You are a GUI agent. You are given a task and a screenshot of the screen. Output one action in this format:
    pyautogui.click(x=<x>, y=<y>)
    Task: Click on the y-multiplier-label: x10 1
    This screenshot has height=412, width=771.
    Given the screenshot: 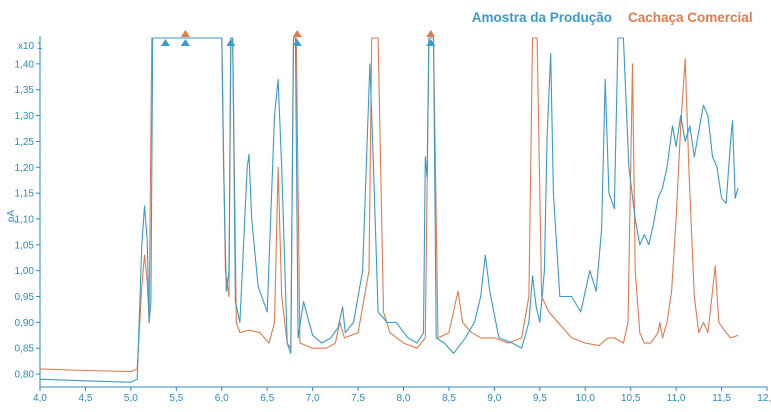 What is the action you would take?
    pyautogui.click(x=30, y=46)
    